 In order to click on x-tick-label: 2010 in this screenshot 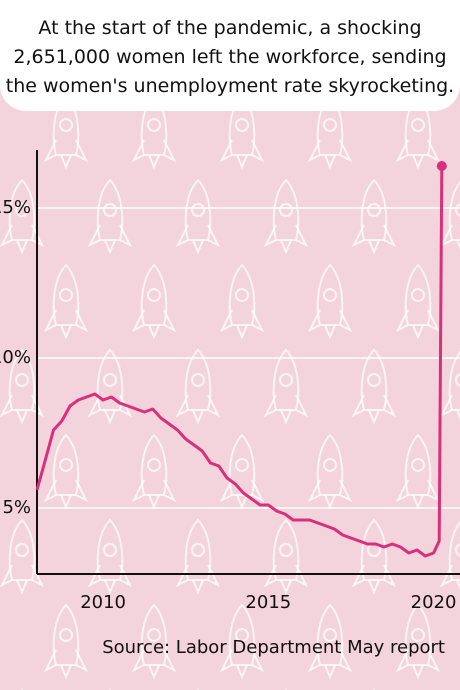, I will do `click(103, 602)`.